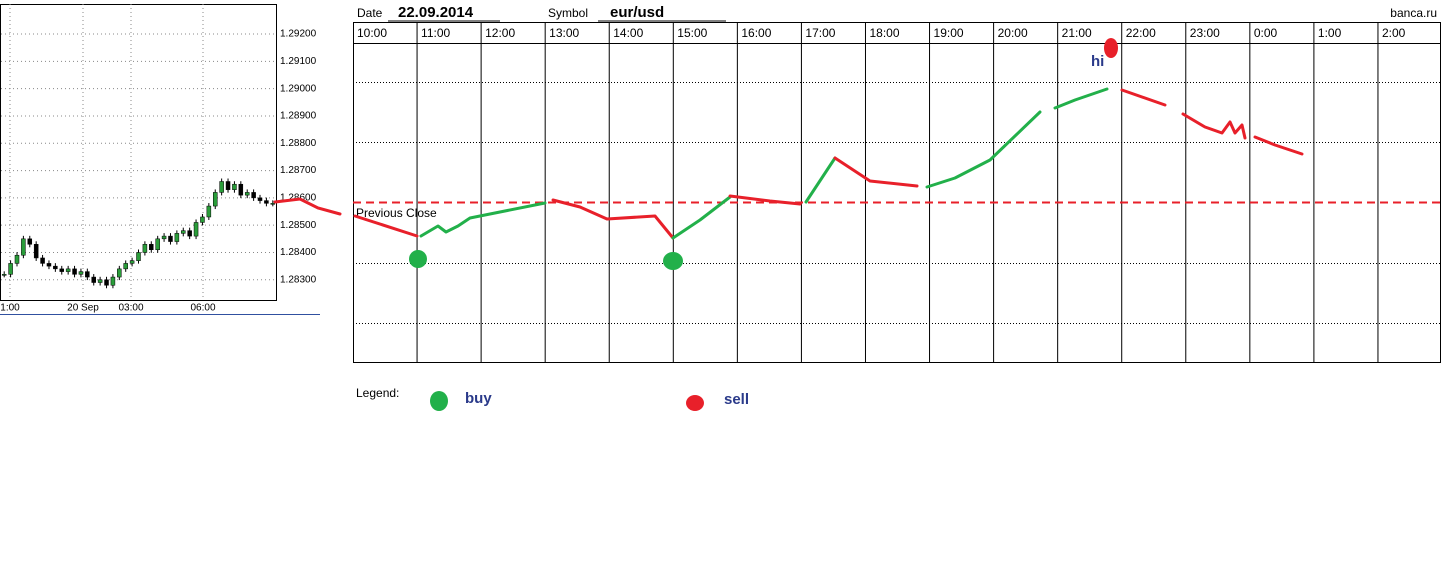  What do you see at coordinates (568, 13) in the screenshot?
I see `symbol-label: Symbol` at bounding box center [568, 13].